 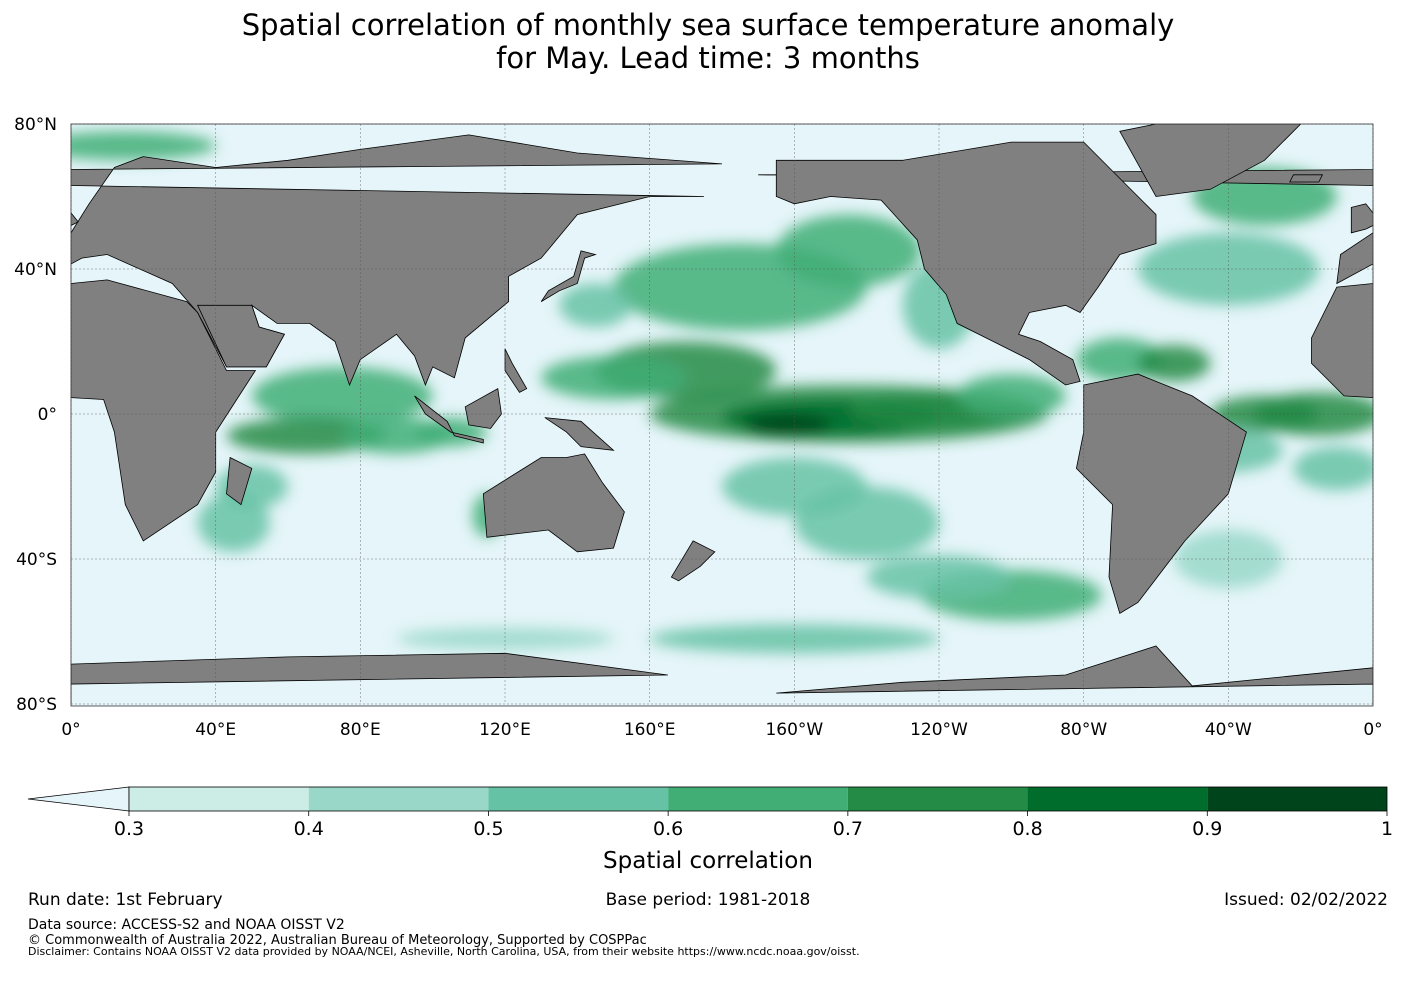 I want to click on colorbar-tick-label: 0.3, so click(x=129, y=829).